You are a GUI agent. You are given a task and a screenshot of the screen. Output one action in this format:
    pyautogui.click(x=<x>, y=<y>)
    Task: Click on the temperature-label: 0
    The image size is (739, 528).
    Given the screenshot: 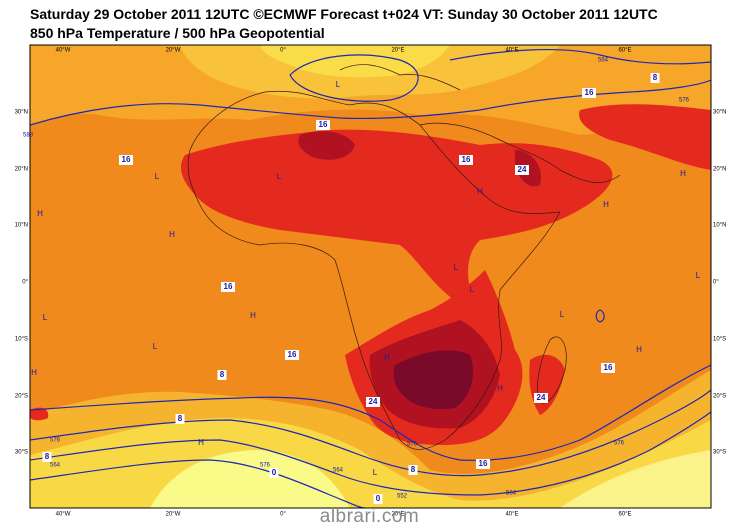 What is the action you would take?
    pyautogui.click(x=378, y=498)
    